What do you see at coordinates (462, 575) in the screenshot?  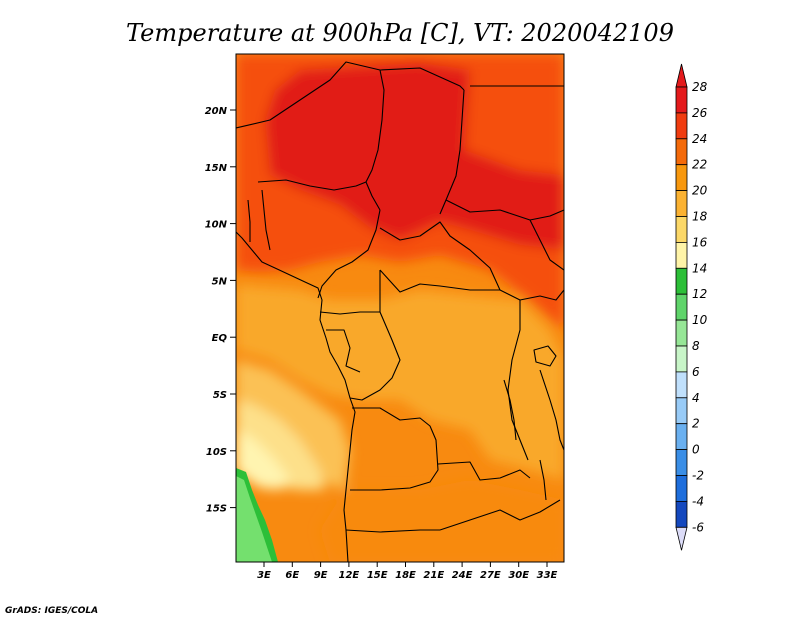 I see `lon-tick-label: 24E` at bounding box center [462, 575].